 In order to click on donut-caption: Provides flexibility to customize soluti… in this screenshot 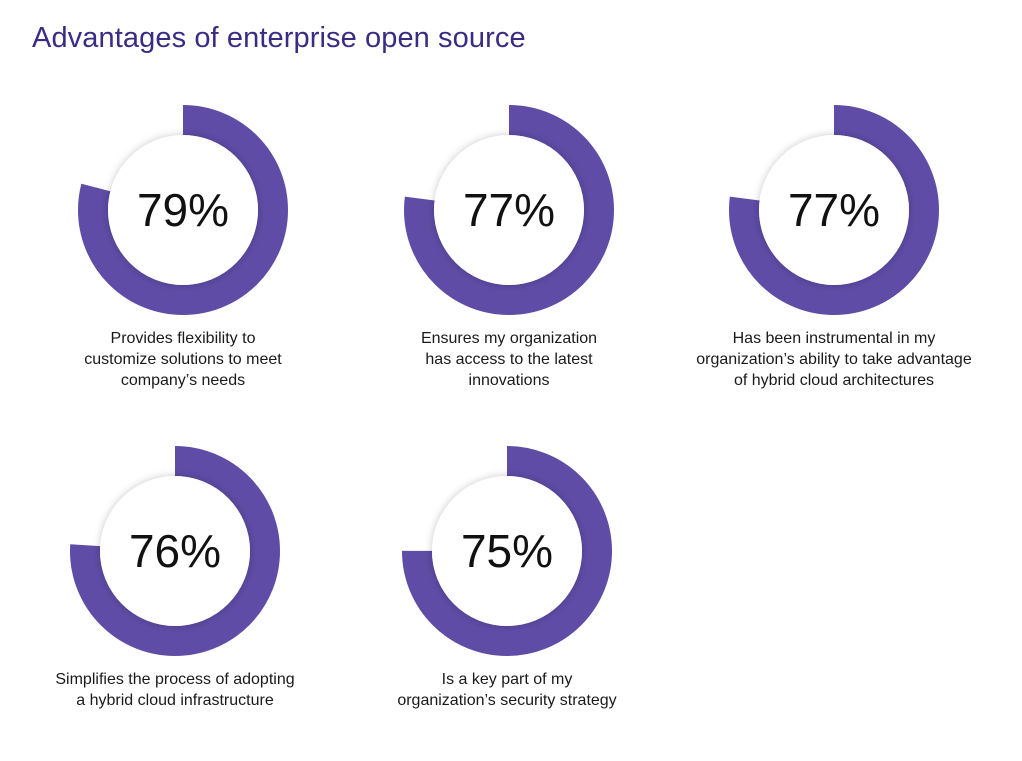, I will do `click(183, 359)`.